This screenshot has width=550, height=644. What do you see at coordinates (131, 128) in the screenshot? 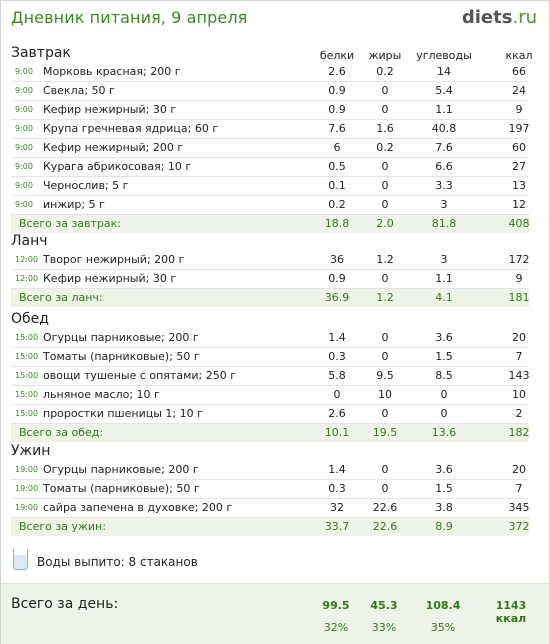
I see `food-name: Крупа гречневая ядрица; 60 г` at bounding box center [131, 128].